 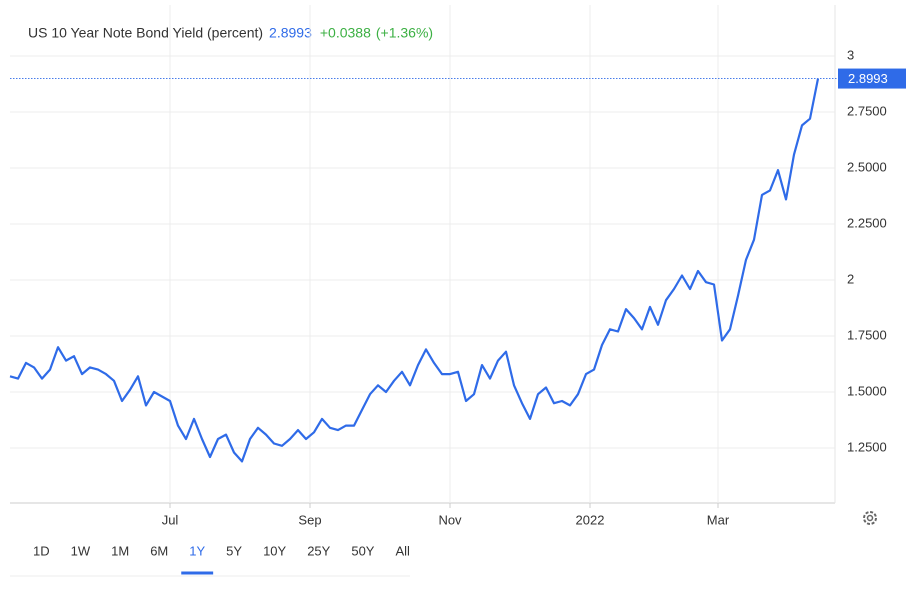 What do you see at coordinates (404, 33) in the screenshot?
I see `change-percent: (+1.36%)` at bounding box center [404, 33].